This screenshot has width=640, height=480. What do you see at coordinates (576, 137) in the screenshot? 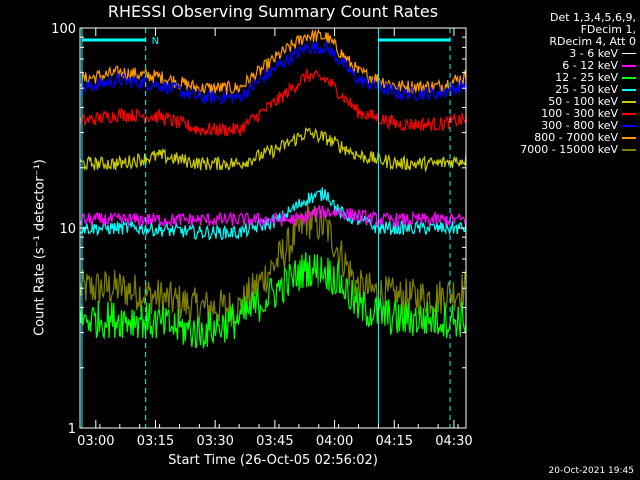
I see `legend-label: 800 - 7000 keV` at bounding box center [576, 137].